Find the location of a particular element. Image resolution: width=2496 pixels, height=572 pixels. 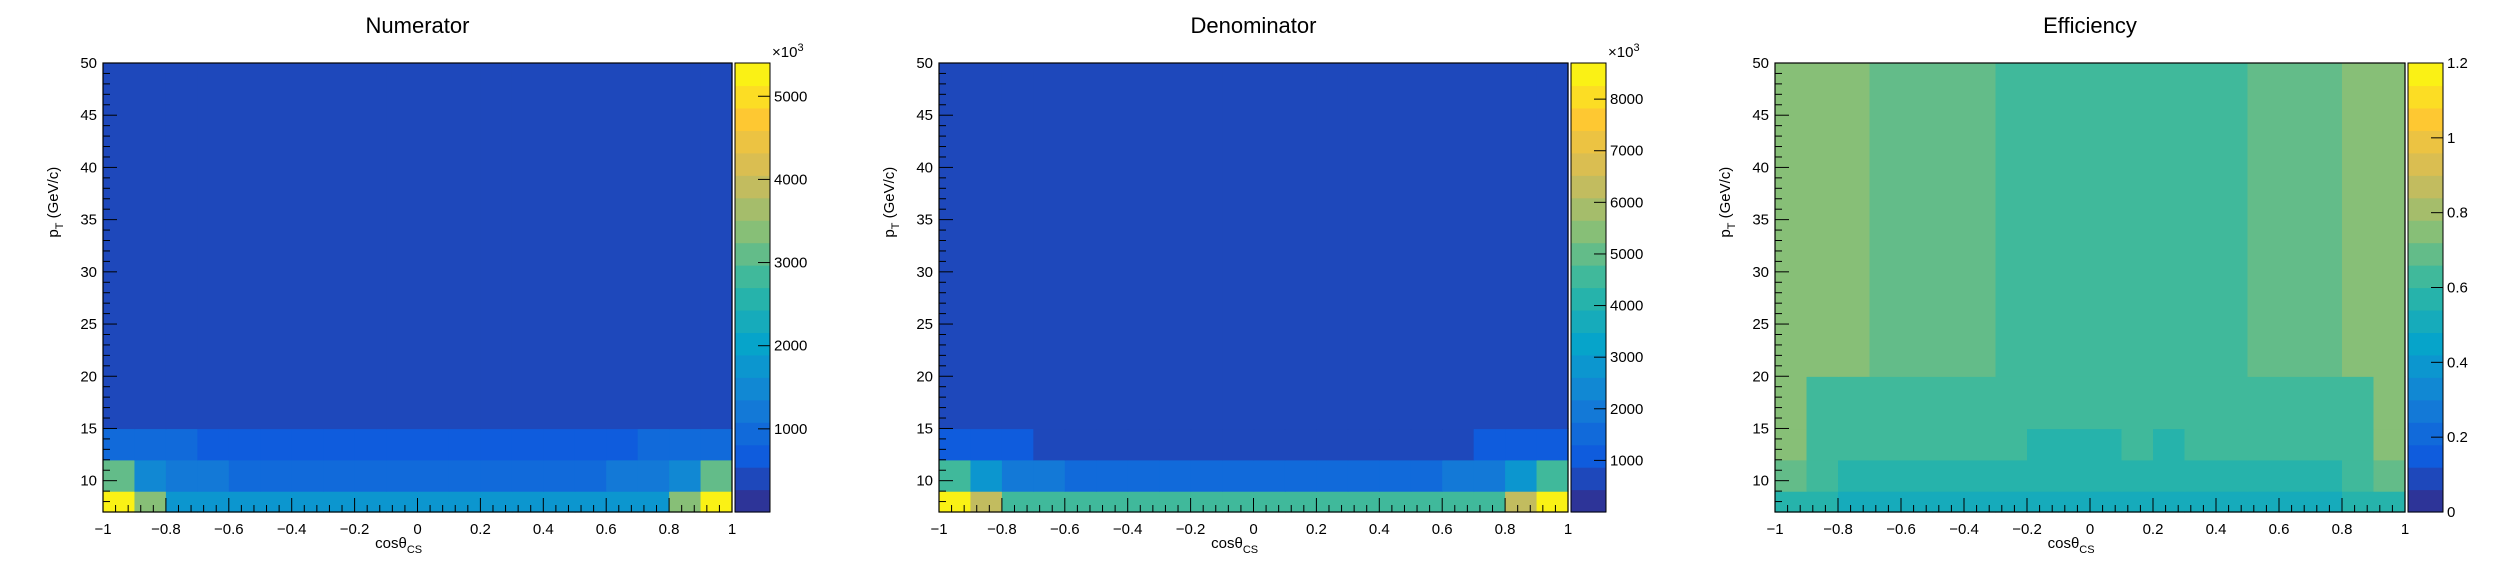

chart-title: Efficiency is located at coordinates (2090, 25).